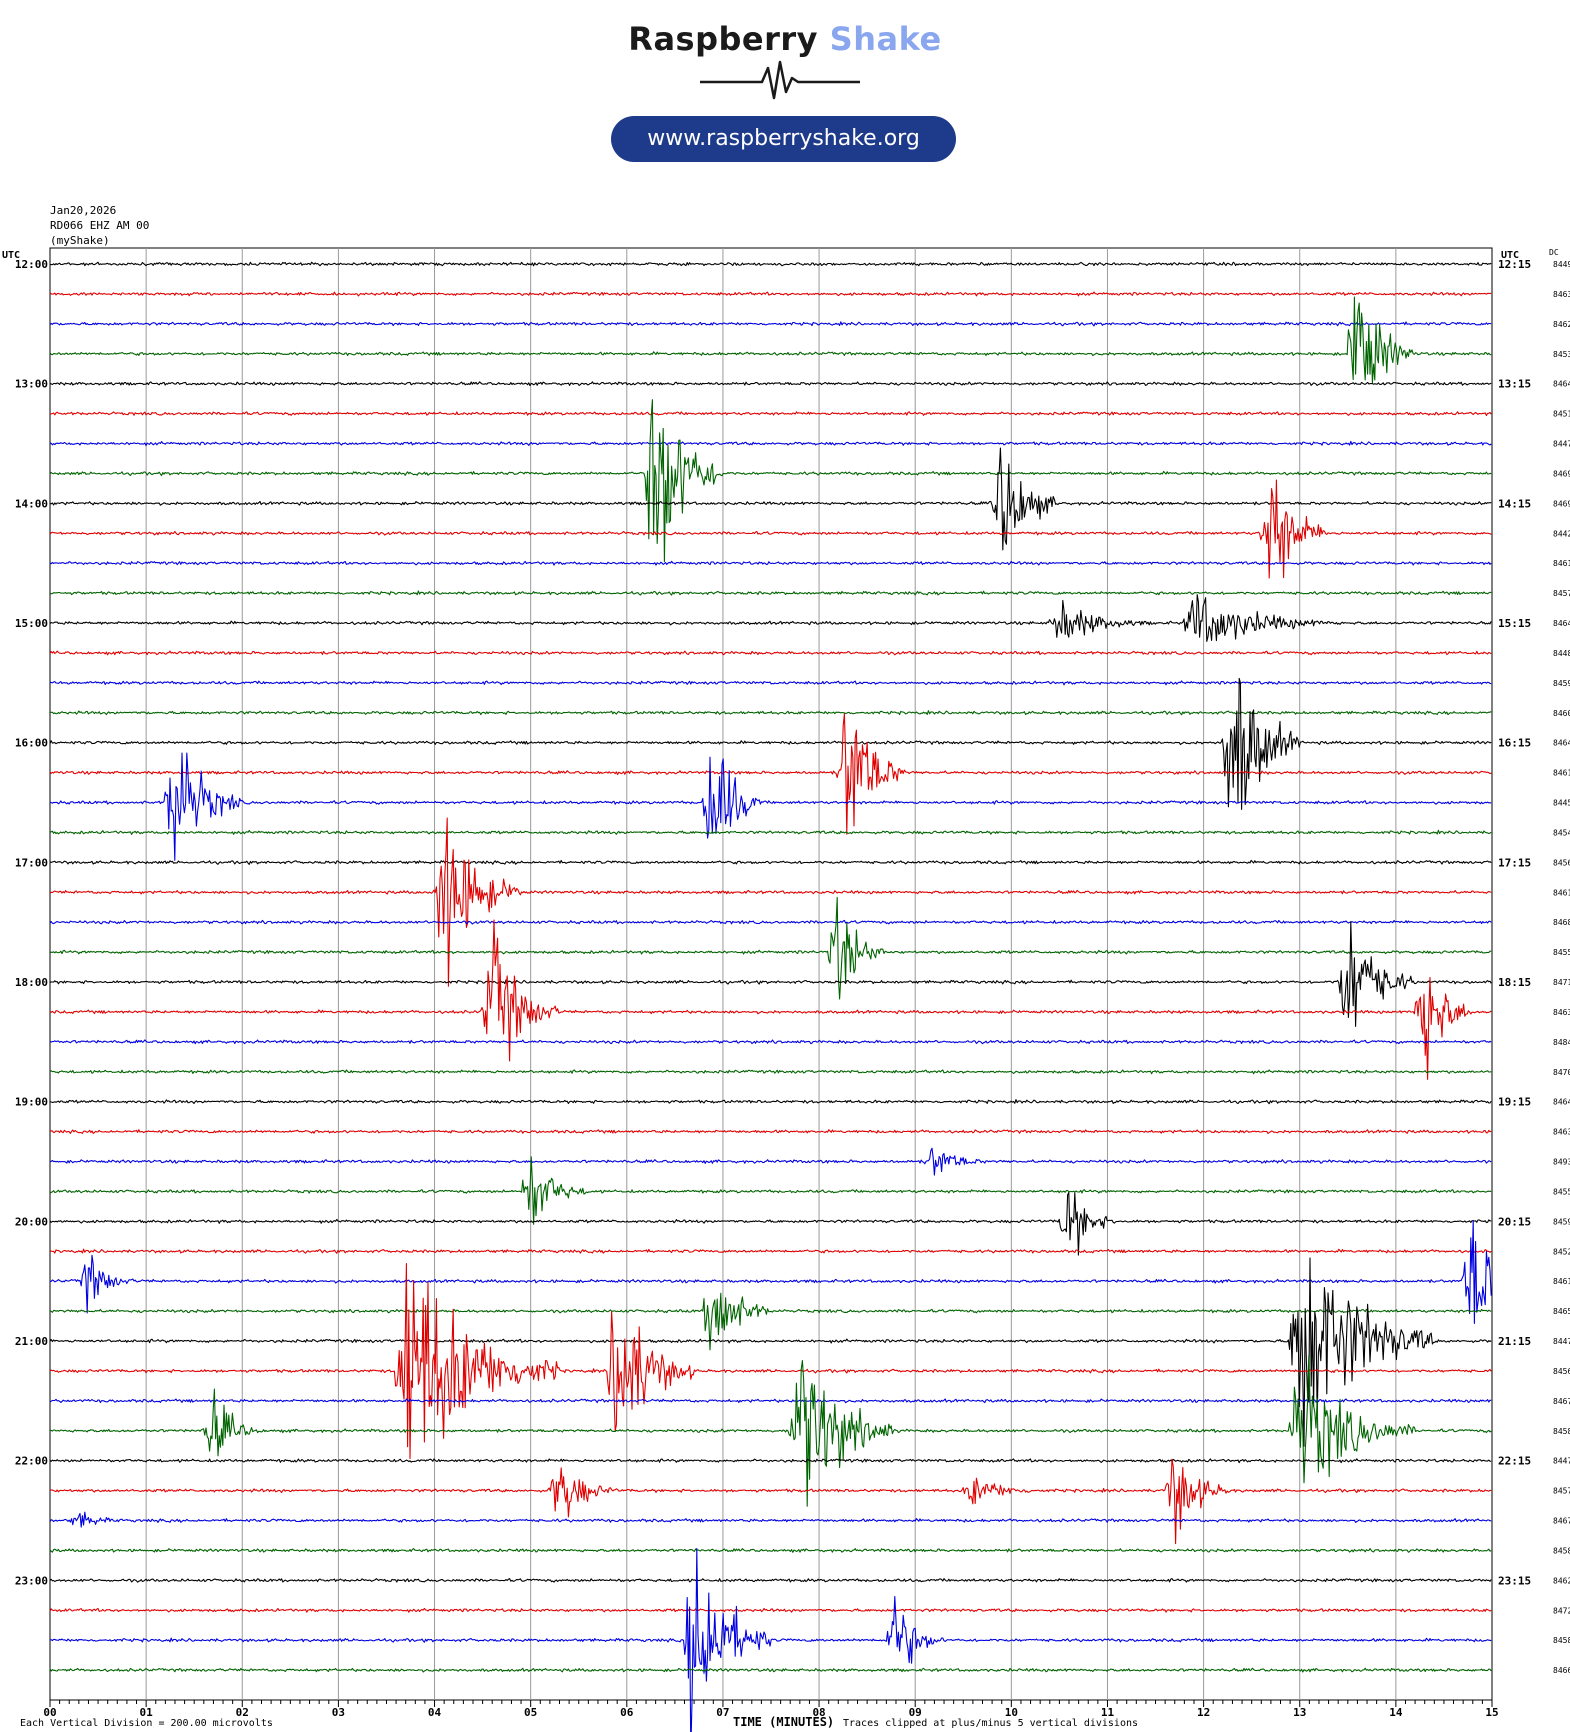 The height and width of the screenshot is (1732, 1570). Describe the element at coordinates (1561, 1311) in the screenshot. I see `dc-offset-label: 8465` at that location.